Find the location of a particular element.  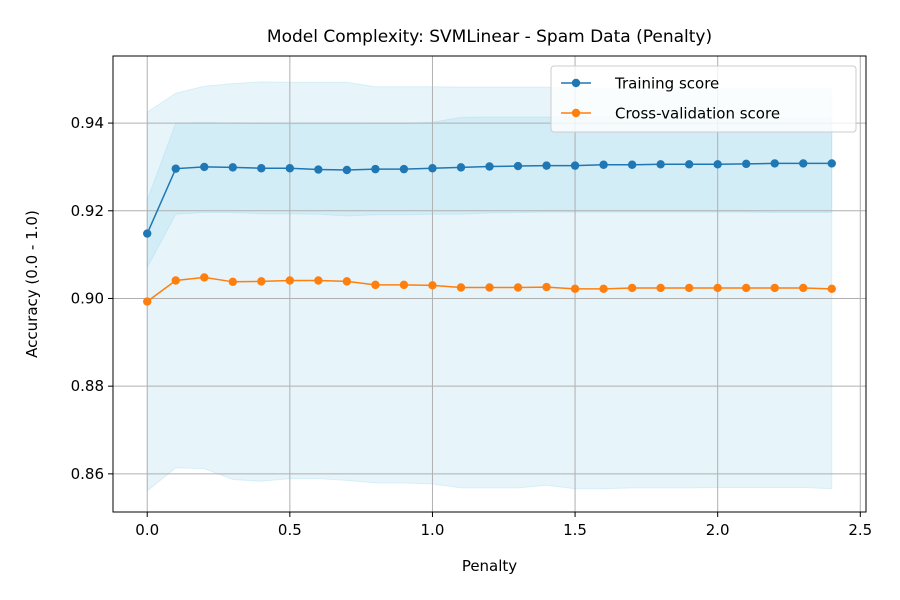

x-tick-label: 2.0 is located at coordinates (718, 530).